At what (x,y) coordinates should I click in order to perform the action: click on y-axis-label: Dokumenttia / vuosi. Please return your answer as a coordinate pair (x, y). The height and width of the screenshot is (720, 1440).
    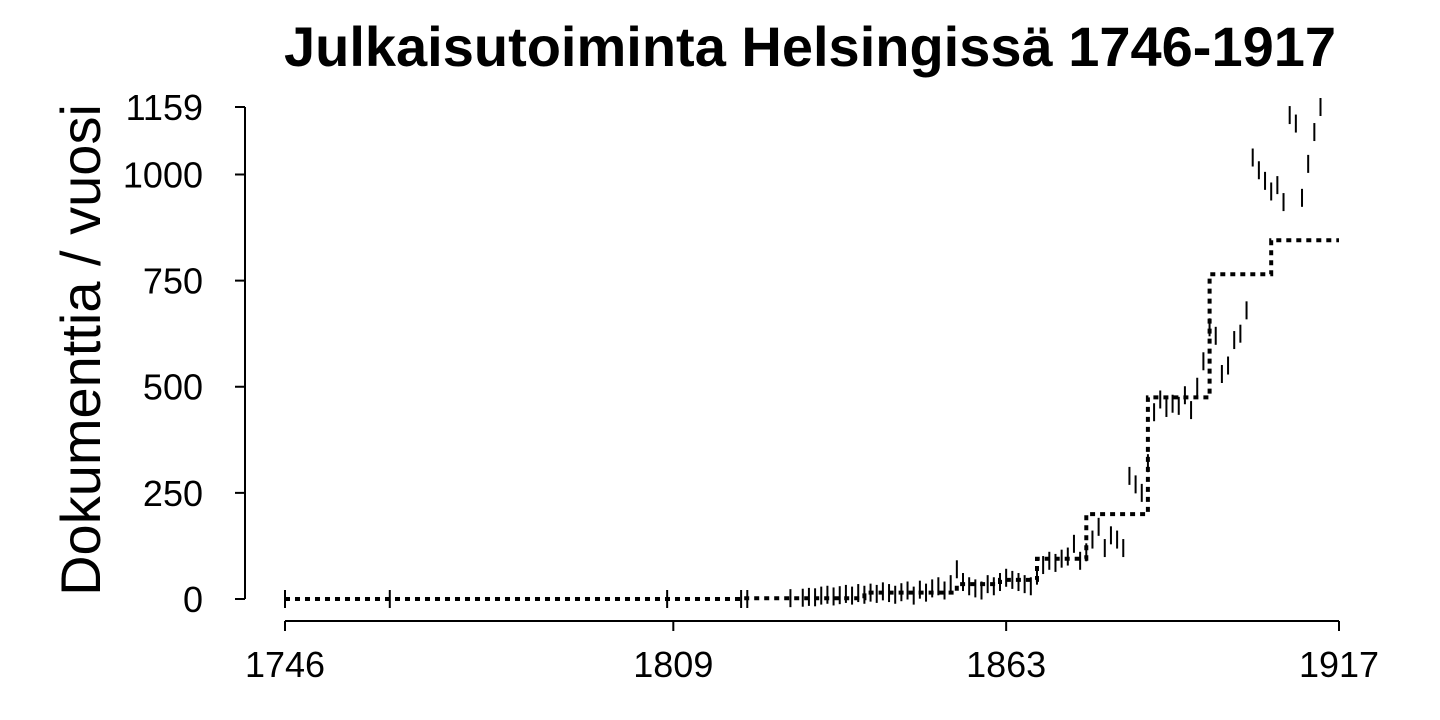
    Looking at the image, I should click on (80, 350).